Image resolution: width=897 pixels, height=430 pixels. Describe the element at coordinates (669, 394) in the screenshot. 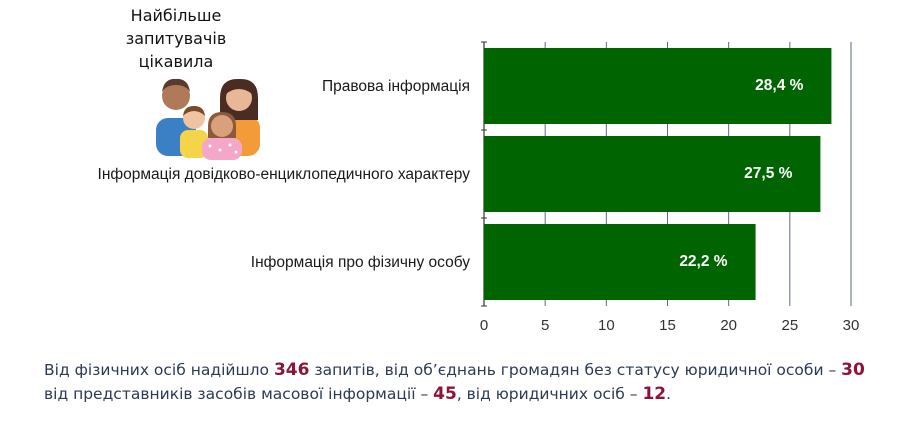

I see `footnote-text-5: .` at that location.